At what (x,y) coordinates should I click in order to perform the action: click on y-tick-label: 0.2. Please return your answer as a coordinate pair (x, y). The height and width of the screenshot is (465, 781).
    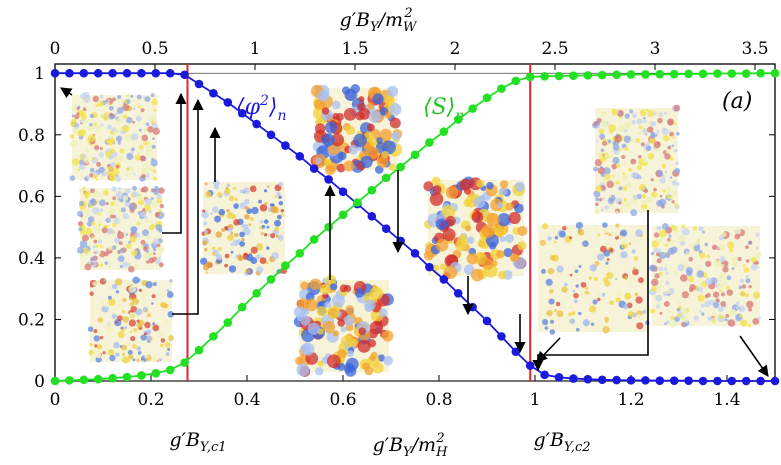
    Looking at the image, I should click on (31, 320).